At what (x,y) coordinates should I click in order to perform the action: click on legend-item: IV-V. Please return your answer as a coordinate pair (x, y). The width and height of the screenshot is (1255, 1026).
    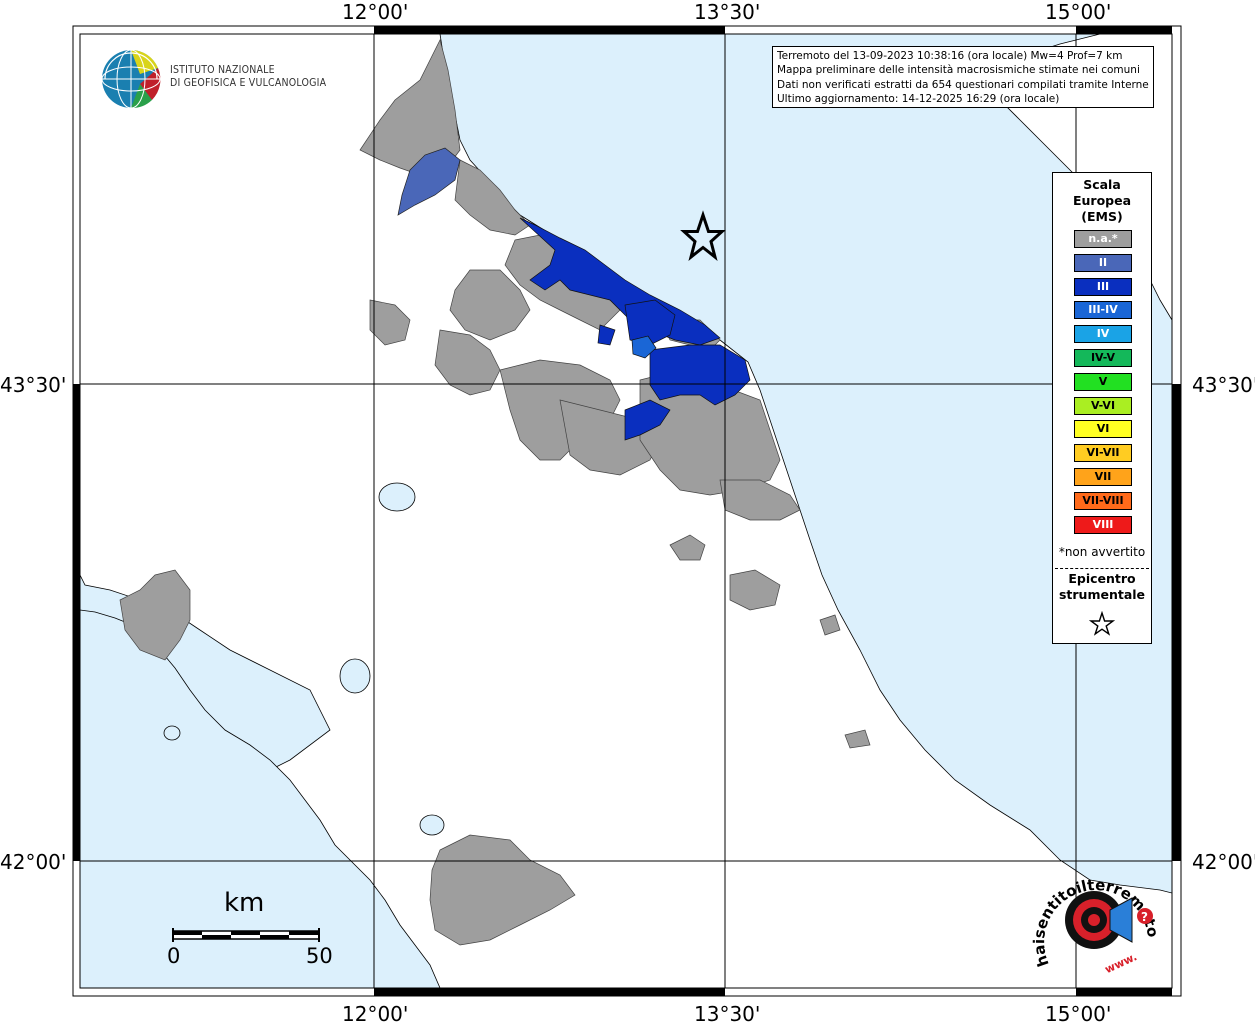
    Looking at the image, I should click on (1103, 358).